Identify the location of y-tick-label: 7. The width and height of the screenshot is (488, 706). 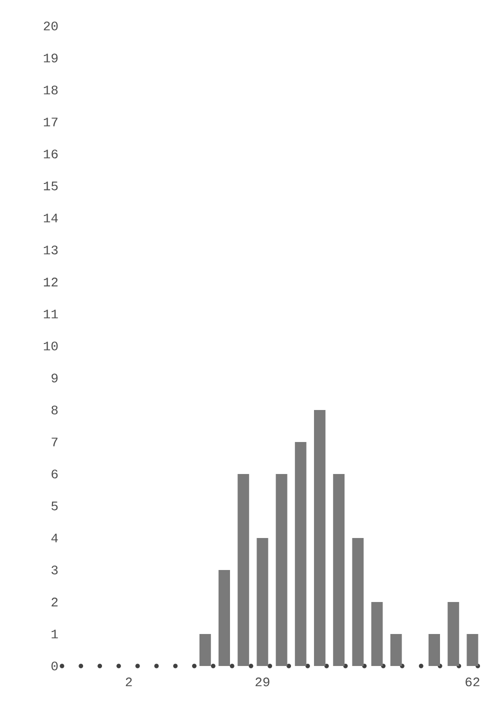
(55, 442).